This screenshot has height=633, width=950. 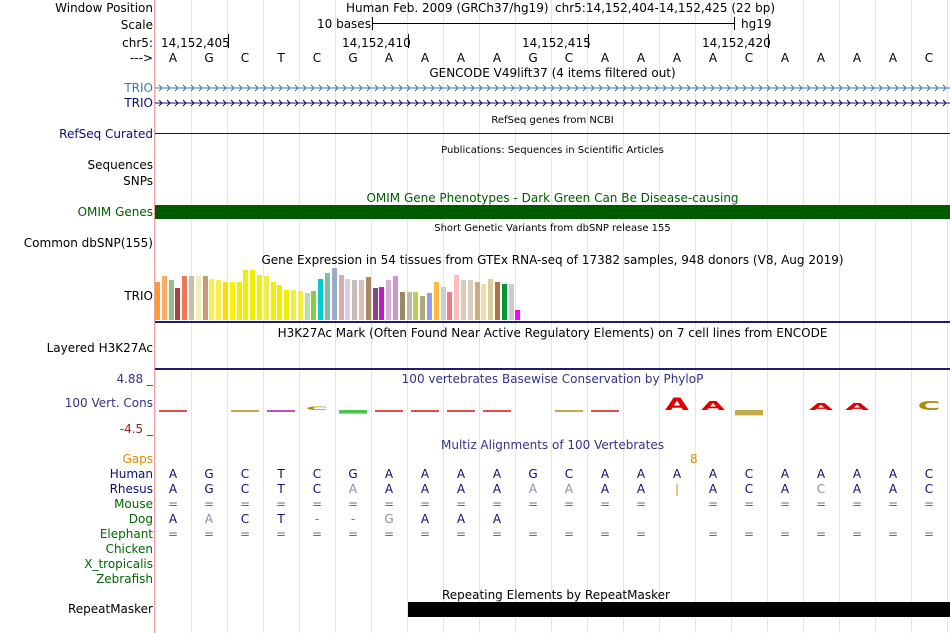 What do you see at coordinates (137, 459) in the screenshot?
I see `multiz-gaps-label: Gaps` at bounding box center [137, 459].